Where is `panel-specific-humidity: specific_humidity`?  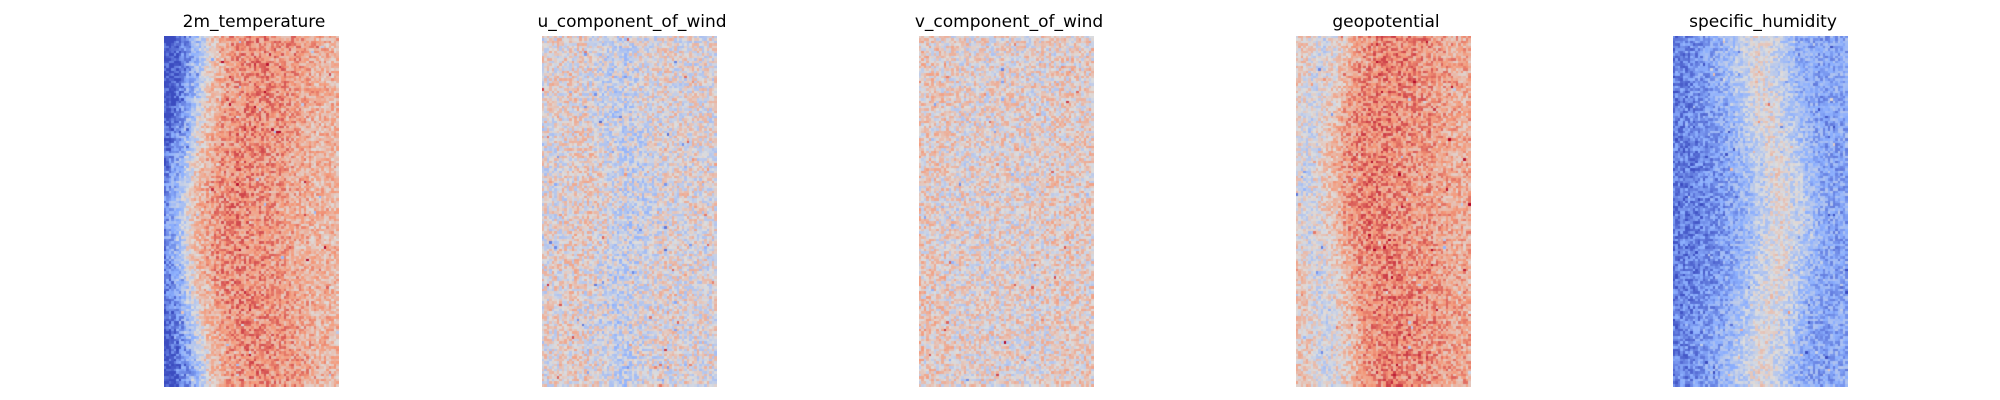
panel-specific-humidity: specific_humidity is located at coordinates (1763, 200).